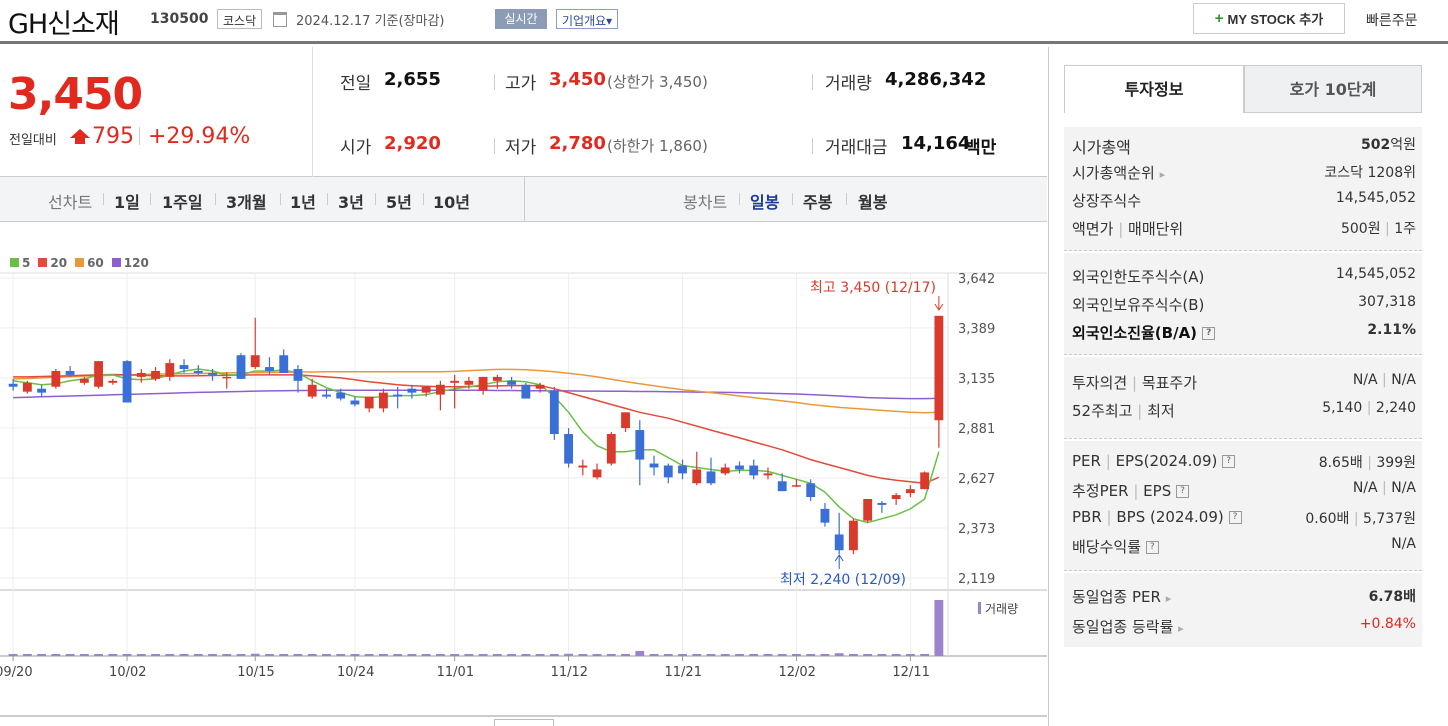 This screenshot has width=1448, height=726. What do you see at coordinates (936, 79) in the screenshot?
I see `volume-value: 4,286,342` at bounding box center [936, 79].